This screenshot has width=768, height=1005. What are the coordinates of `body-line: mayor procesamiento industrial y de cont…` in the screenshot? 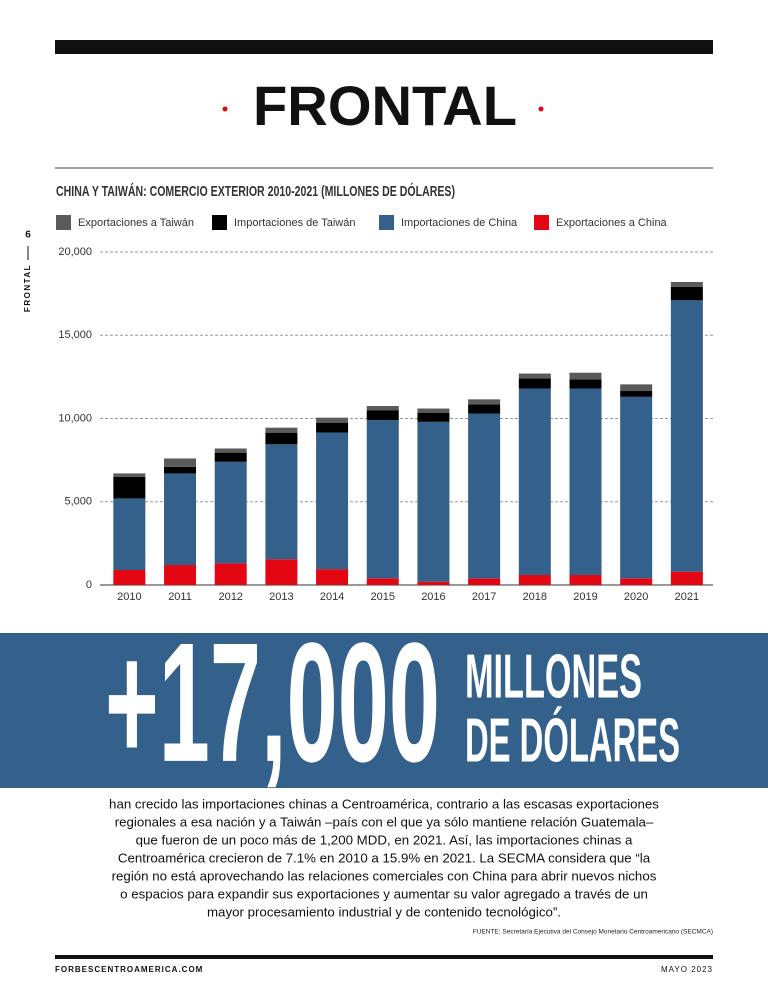 It's located at (384, 912).